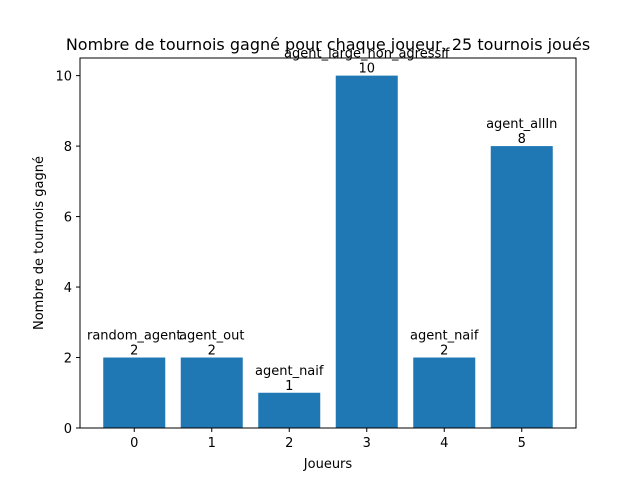  What do you see at coordinates (444, 336) in the screenshot?
I see `bar-label-4-line-0: agent_naif` at bounding box center [444, 336].